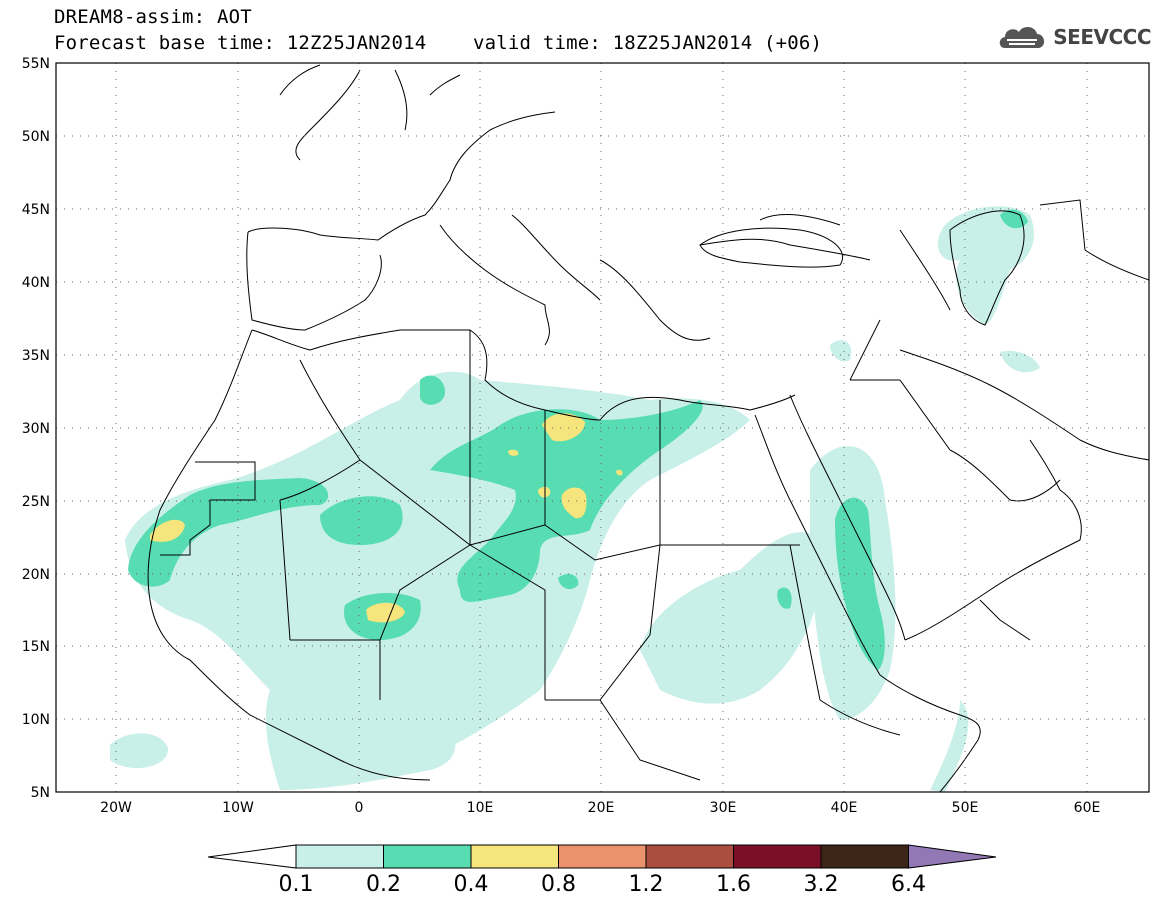  I want to click on lat-tick-label: 5N, so click(40, 793).